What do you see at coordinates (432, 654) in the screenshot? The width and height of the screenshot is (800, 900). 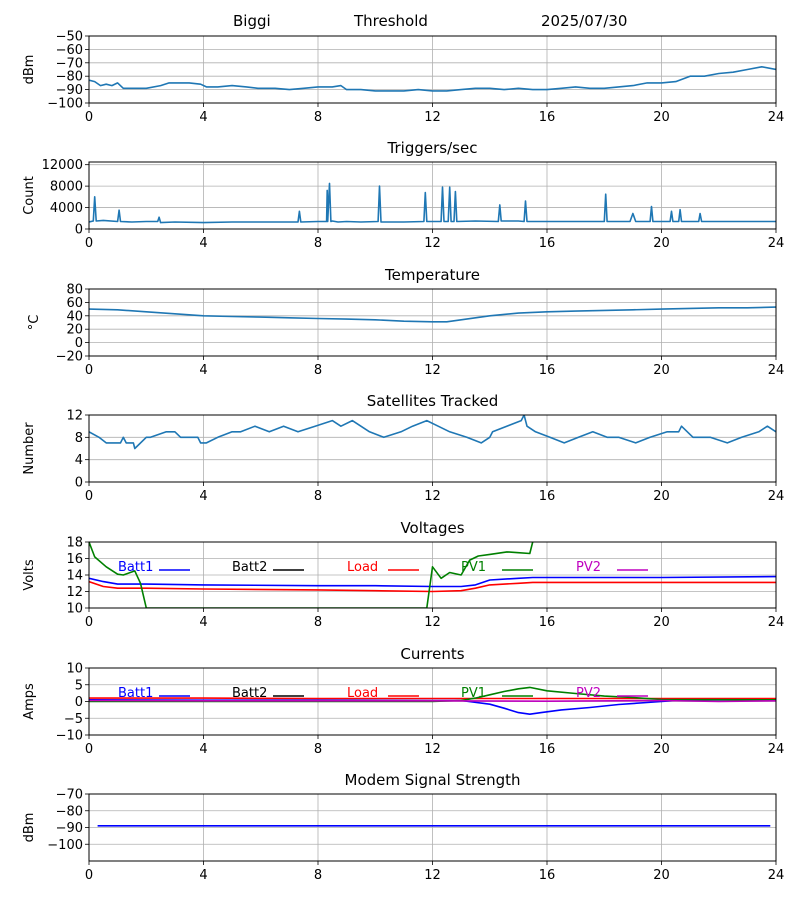 I see `chart-title: Currents` at bounding box center [432, 654].